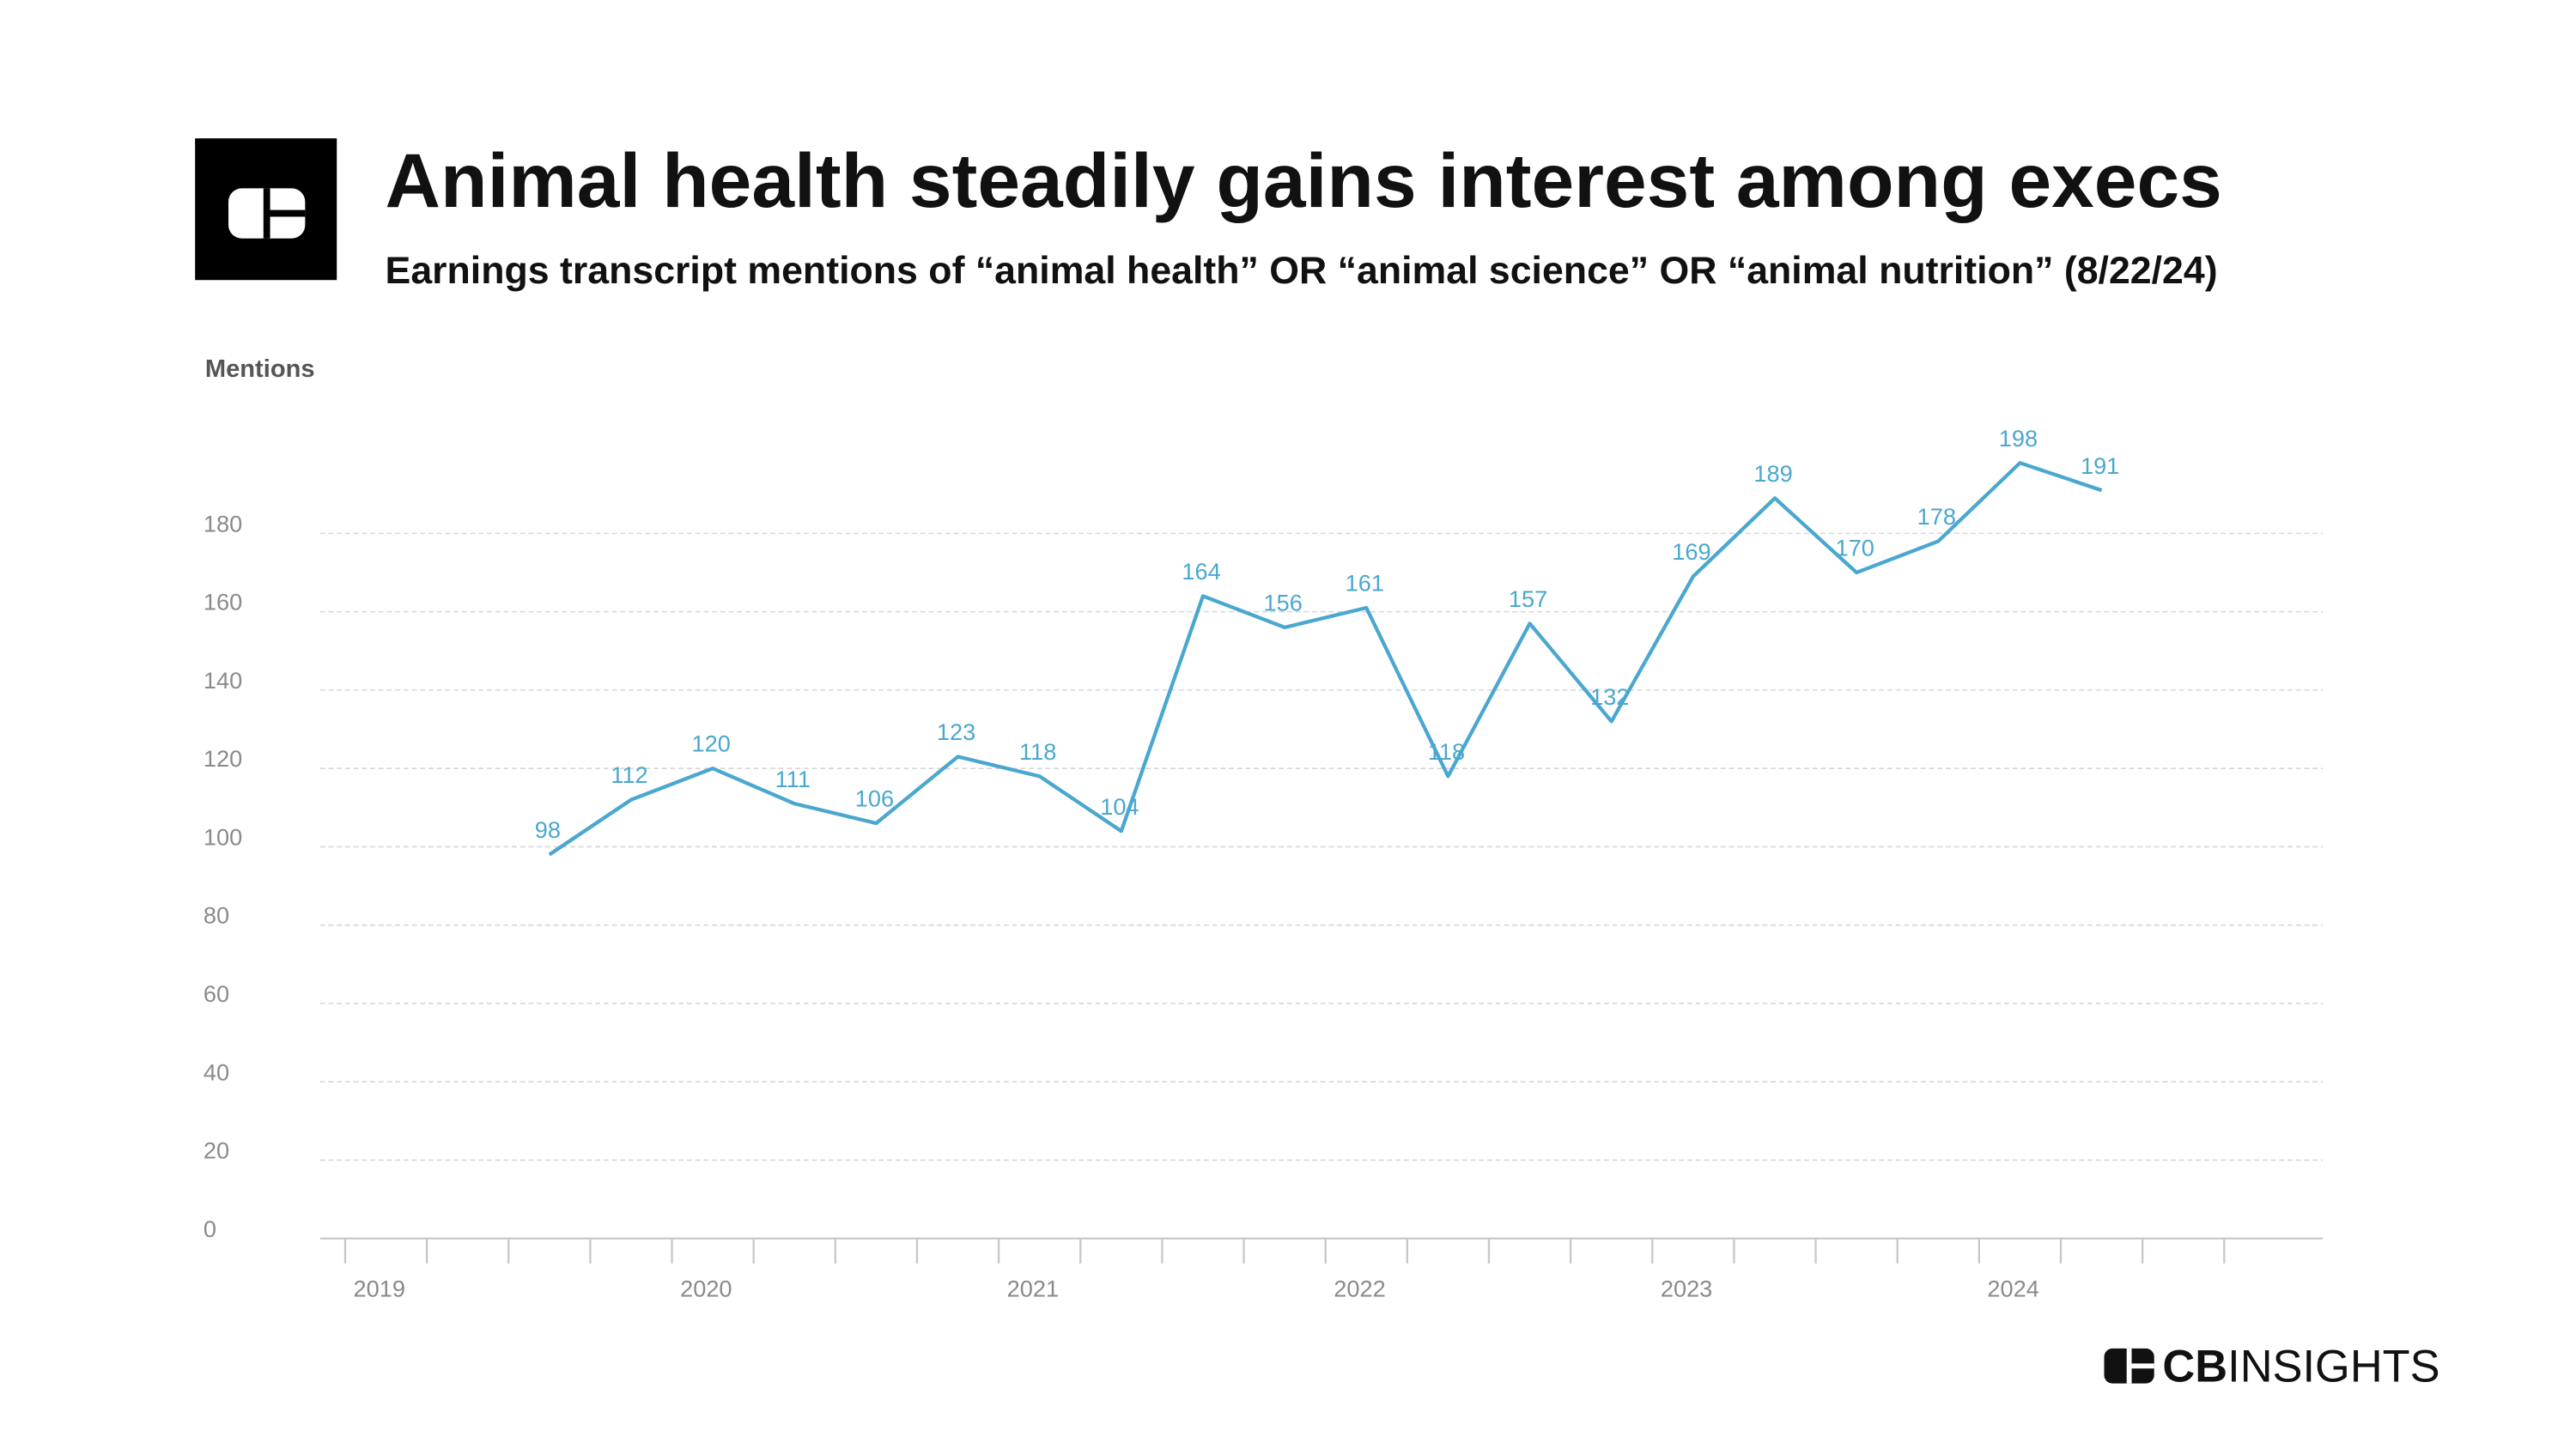 This screenshot has height=1449, width=2576. What do you see at coordinates (223, 836) in the screenshot?
I see `y-tick-label: 100` at bounding box center [223, 836].